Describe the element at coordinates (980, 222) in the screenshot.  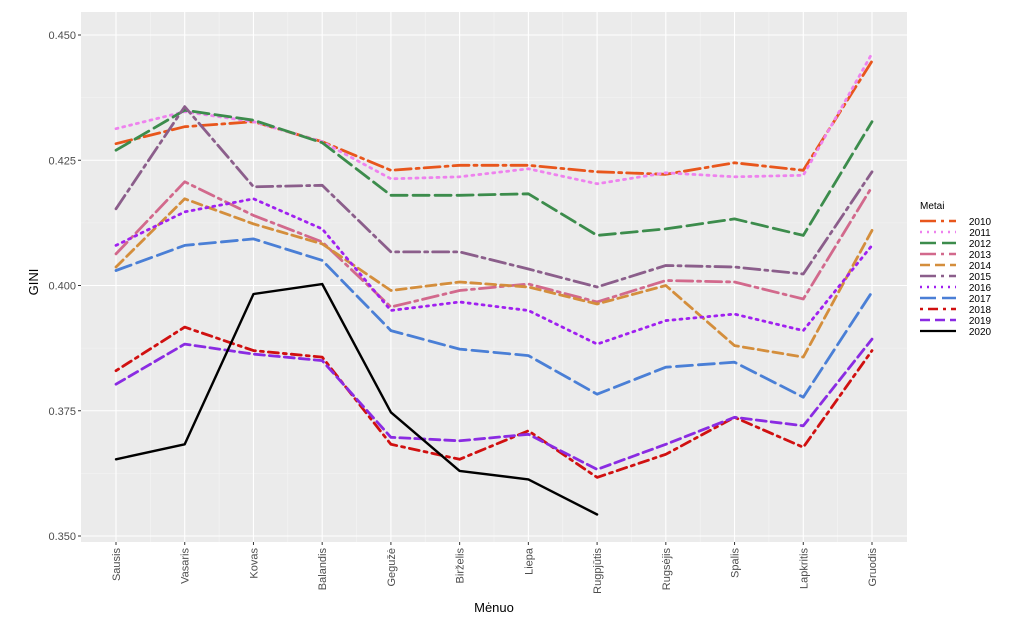
I see `legend-label-2010: 2010` at that location.